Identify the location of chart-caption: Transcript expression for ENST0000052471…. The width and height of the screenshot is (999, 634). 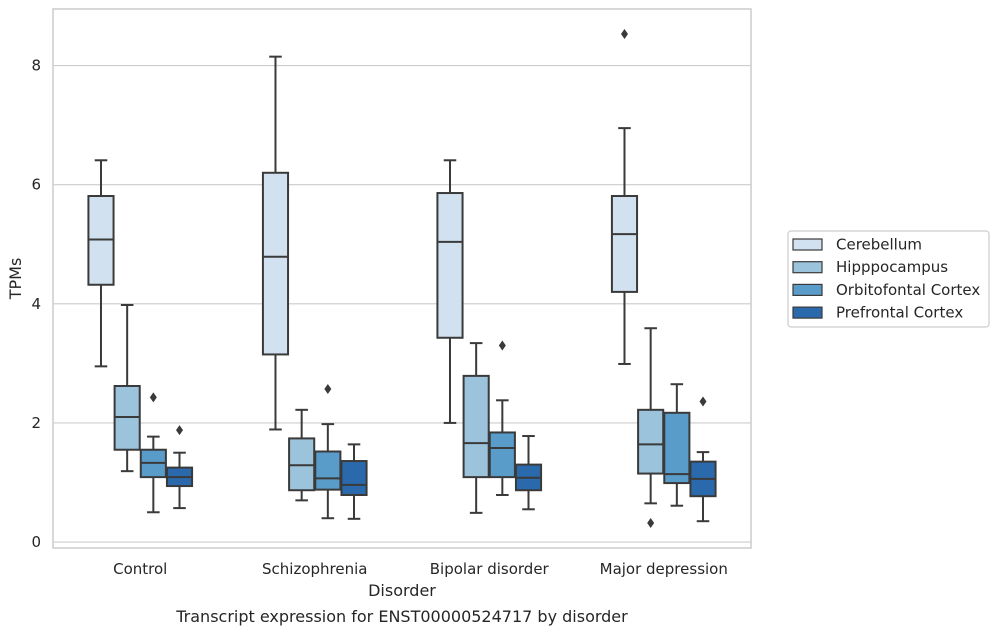
(401, 616).